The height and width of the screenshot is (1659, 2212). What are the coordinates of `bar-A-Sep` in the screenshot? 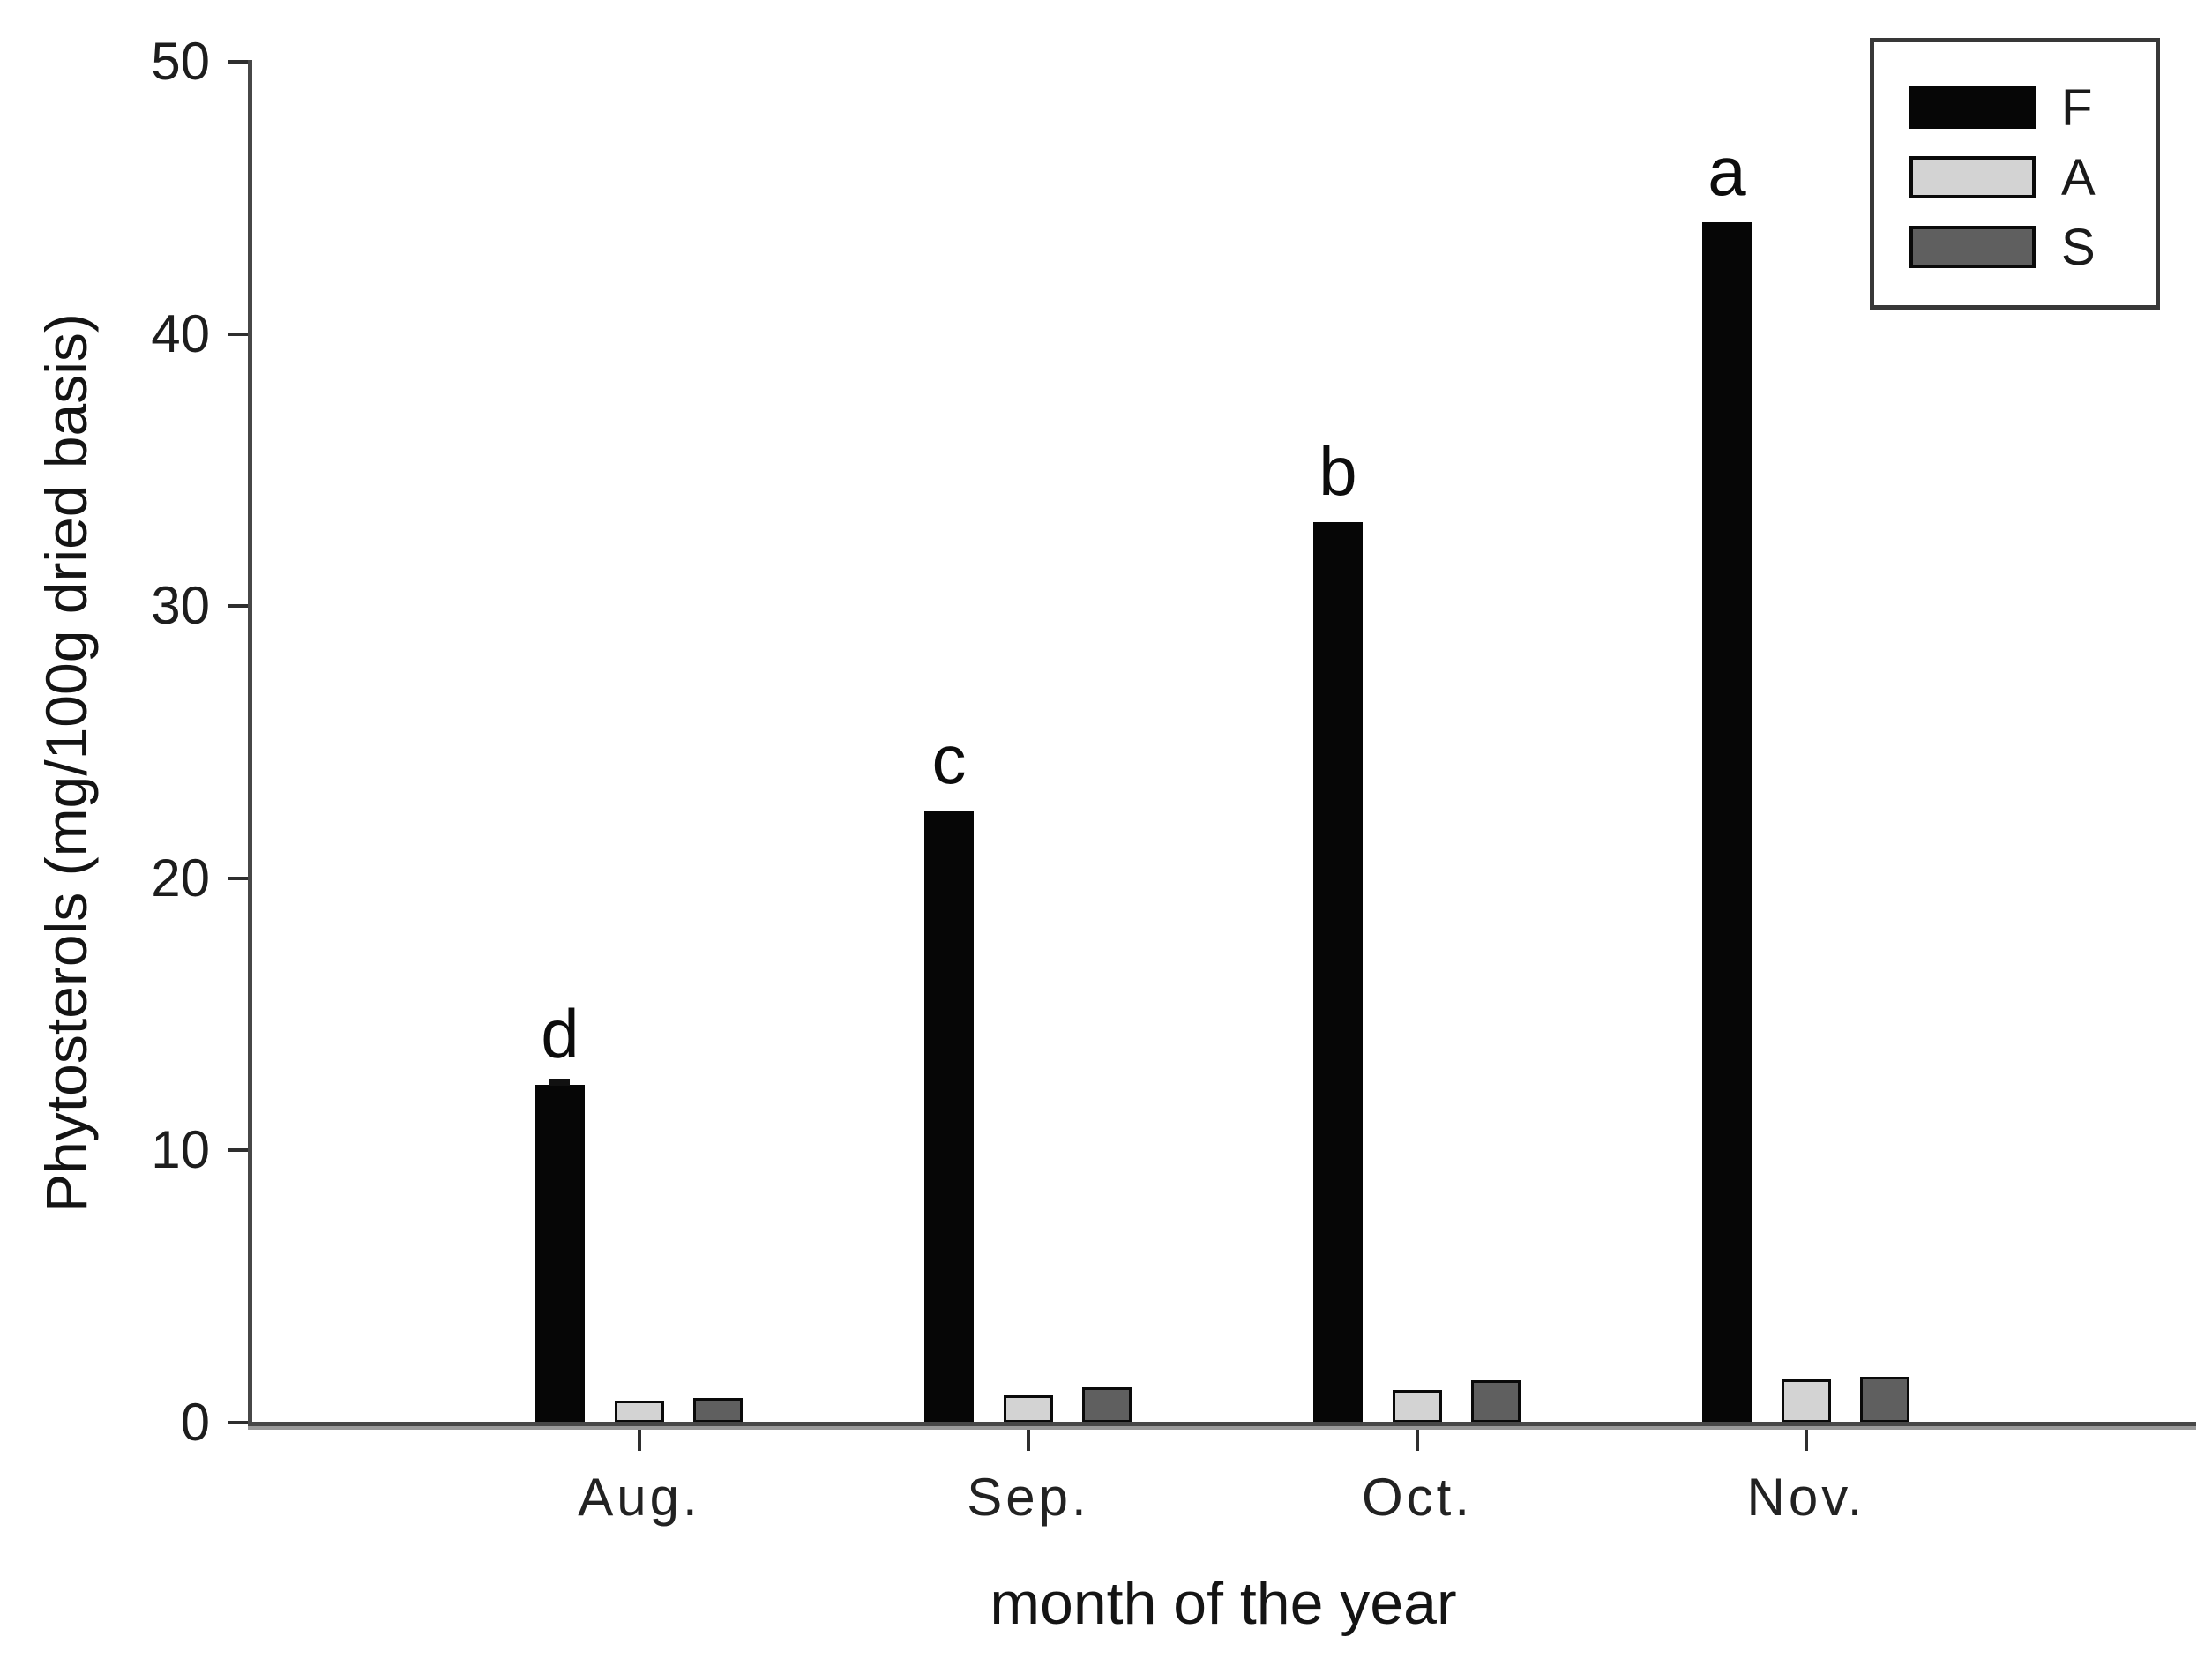 It's located at (1028, 1409).